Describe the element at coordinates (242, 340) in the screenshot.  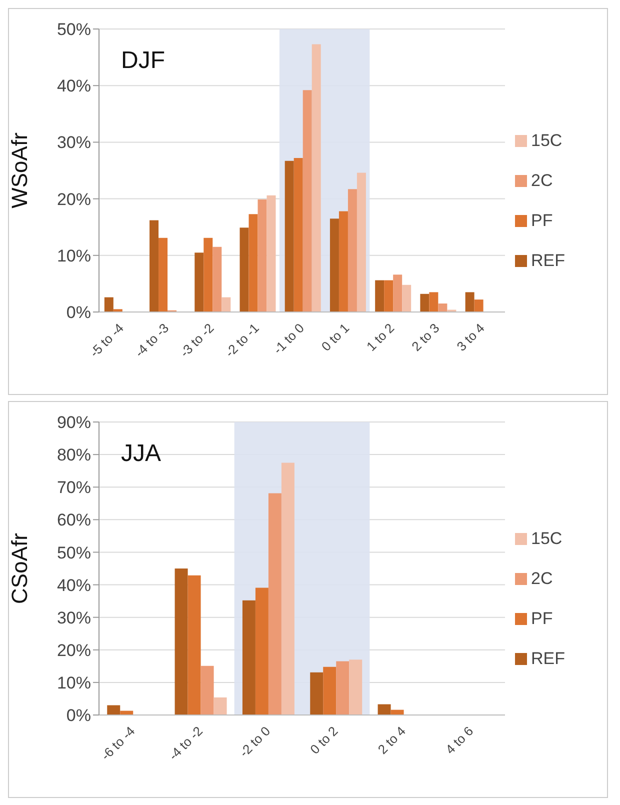
I see `x-tick-label: -2 to -1` at that location.